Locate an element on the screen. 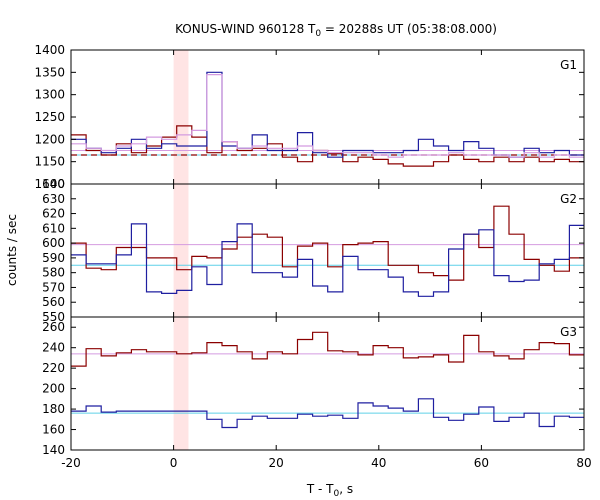 Image resolution: width=600 pixels, height=500 pixels. xtick-label: 40 is located at coordinates (378, 463).